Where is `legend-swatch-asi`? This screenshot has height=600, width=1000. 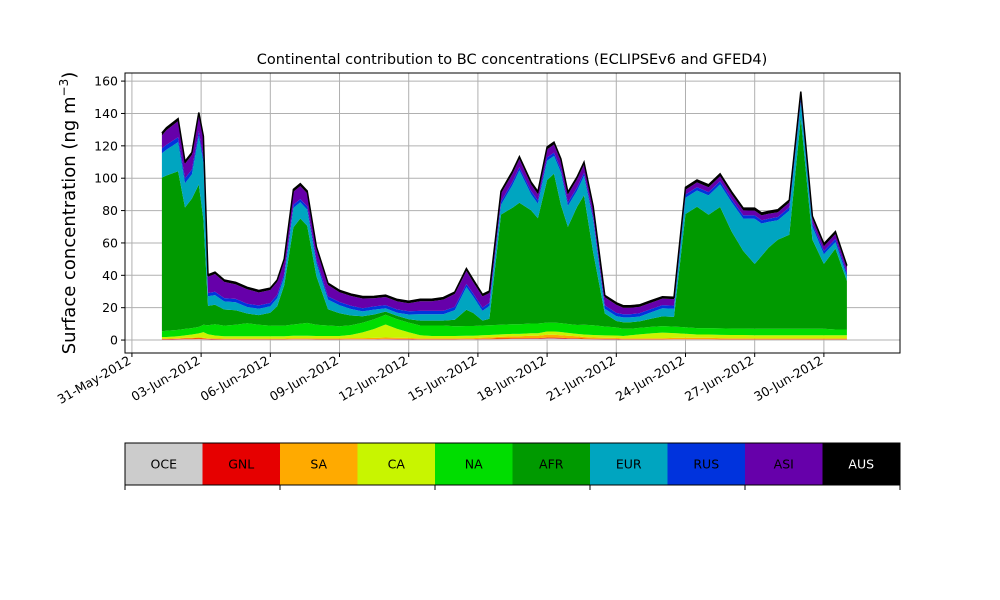 legend-swatch-asi is located at coordinates (784, 464).